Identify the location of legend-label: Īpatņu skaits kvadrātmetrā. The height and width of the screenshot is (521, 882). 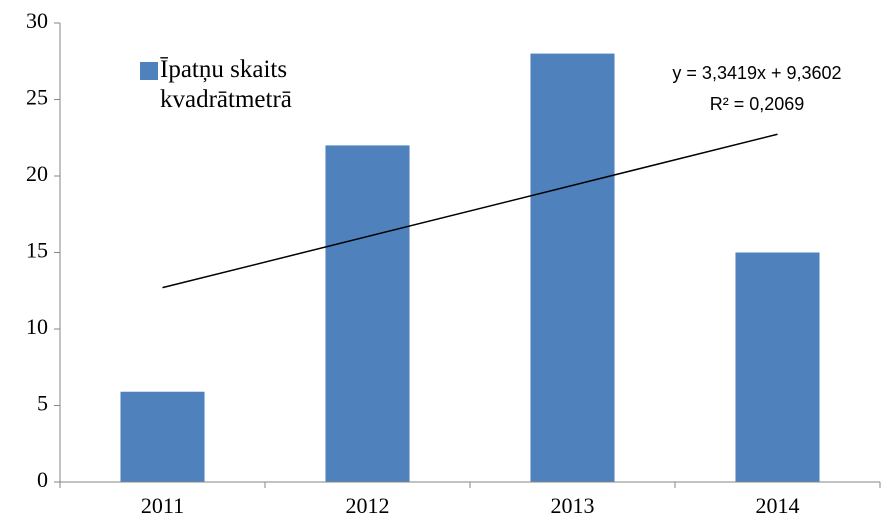
(226, 84).